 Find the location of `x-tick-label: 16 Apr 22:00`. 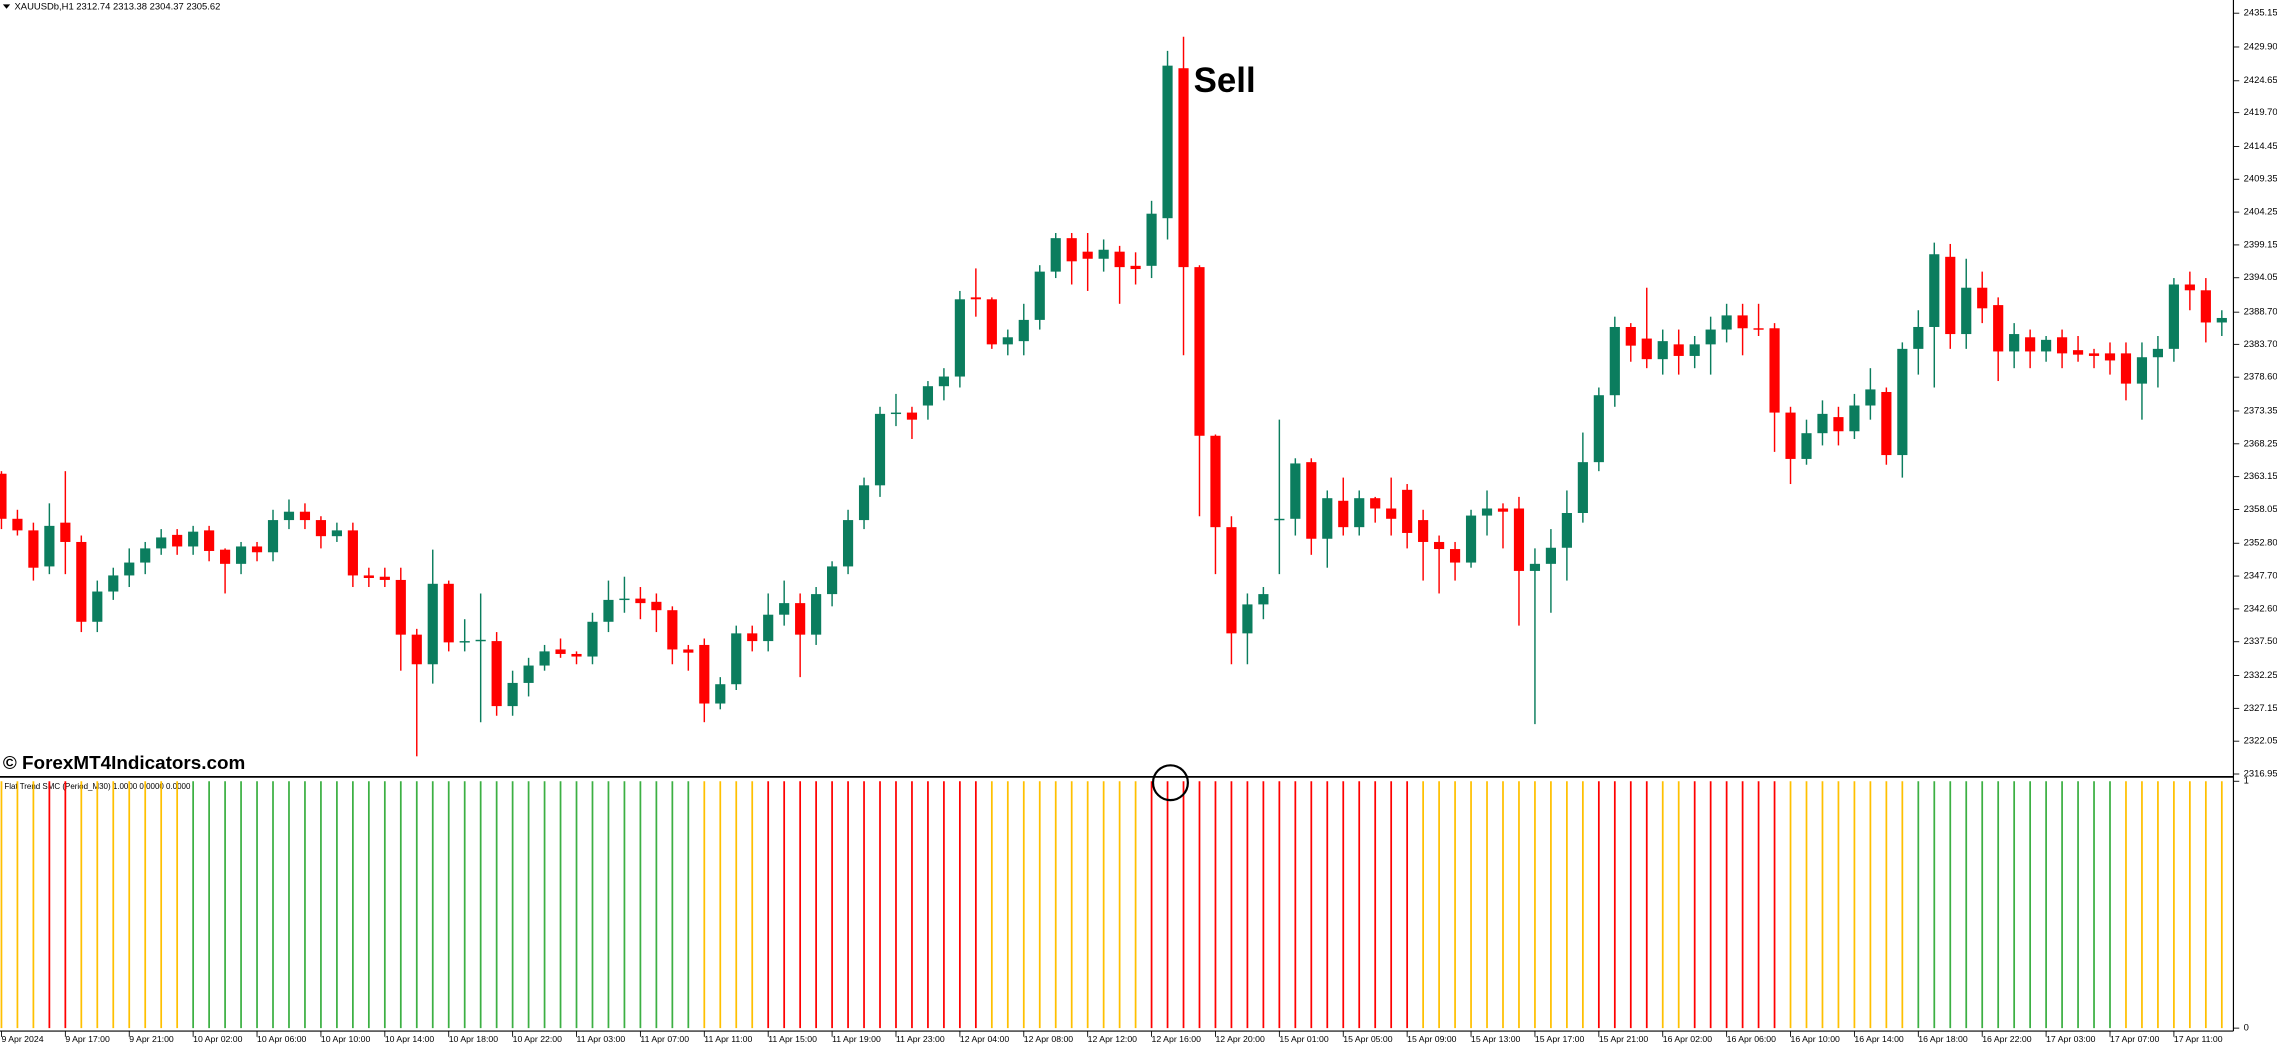

x-tick-label: 16 Apr 22:00 is located at coordinates (2007, 1039).